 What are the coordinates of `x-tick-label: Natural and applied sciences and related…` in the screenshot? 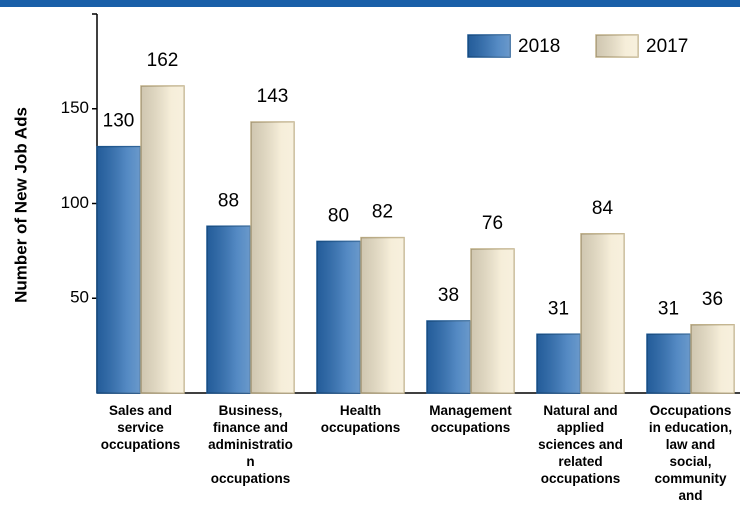 It's located at (580, 444).